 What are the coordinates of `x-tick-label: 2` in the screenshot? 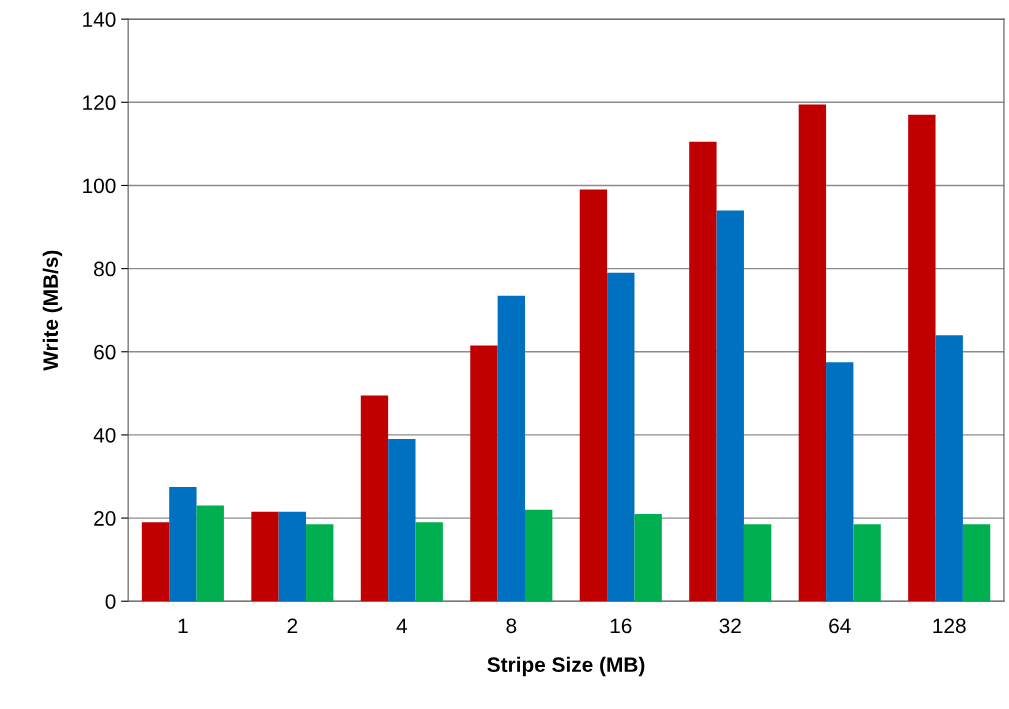 It's located at (292, 625).